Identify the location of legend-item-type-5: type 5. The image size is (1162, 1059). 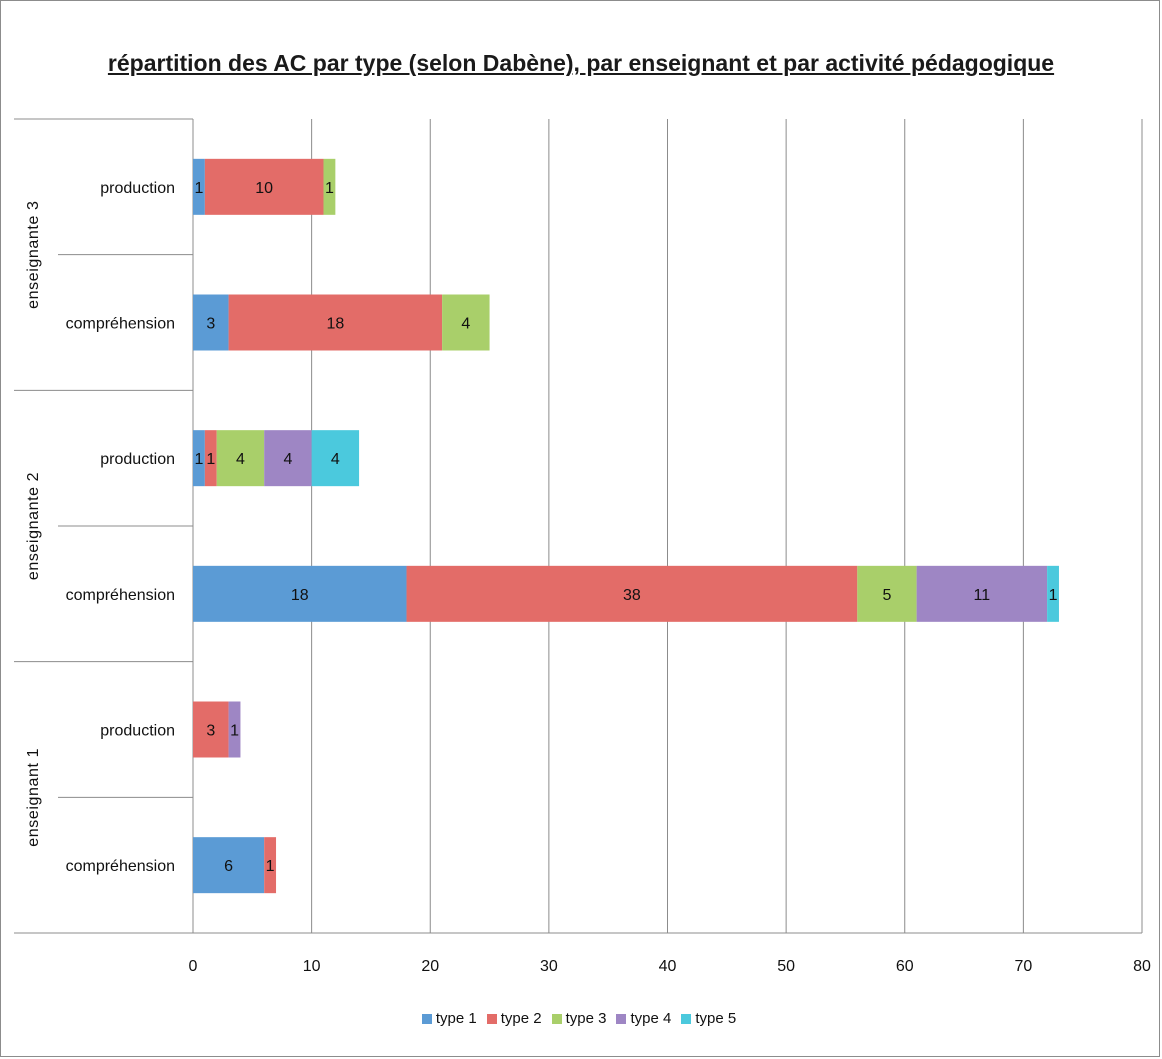
(708, 1018).